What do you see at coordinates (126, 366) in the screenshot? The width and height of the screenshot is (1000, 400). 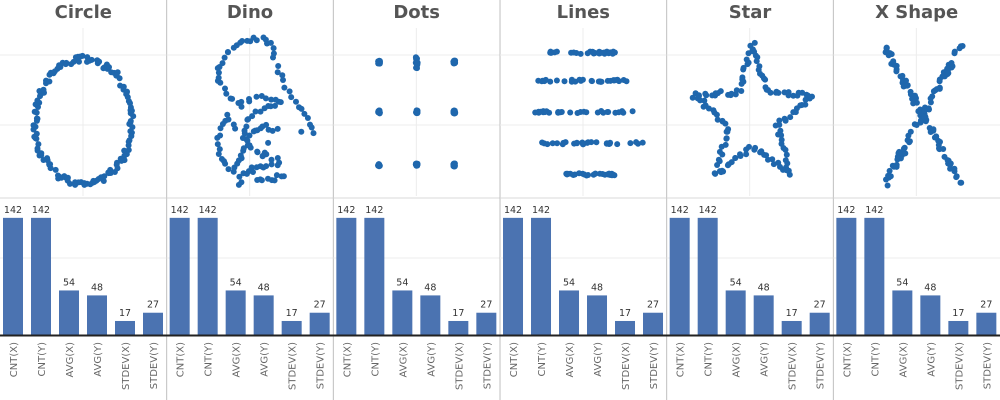 I see `x-tick-label: STDEV(X)` at bounding box center [126, 366].